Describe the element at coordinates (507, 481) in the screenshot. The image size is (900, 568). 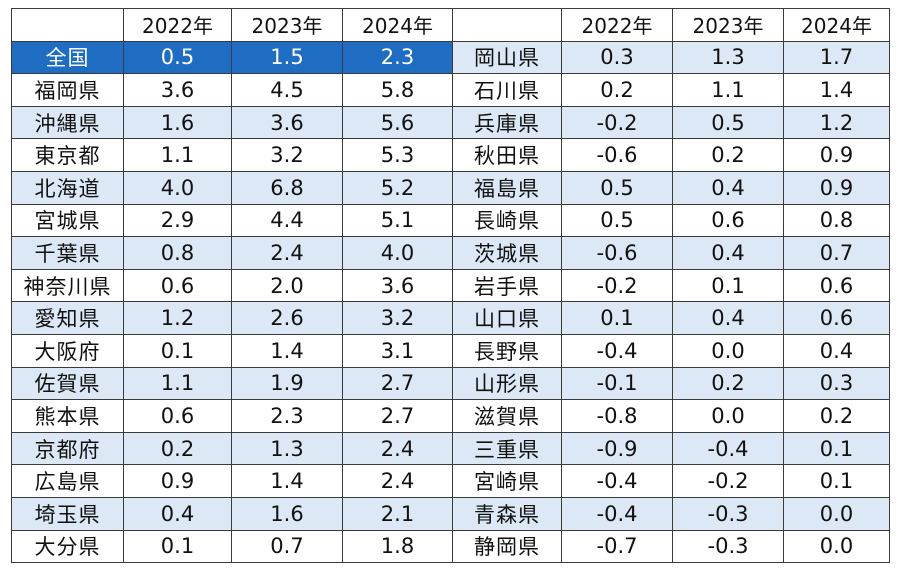
I see `prefecture-name-cell: 宮崎県` at that location.